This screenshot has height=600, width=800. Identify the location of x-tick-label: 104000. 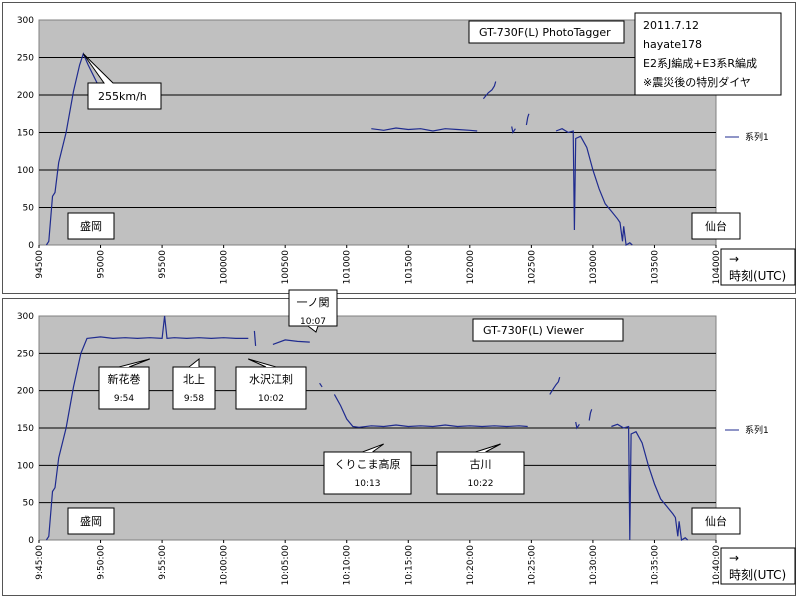
(717, 267).